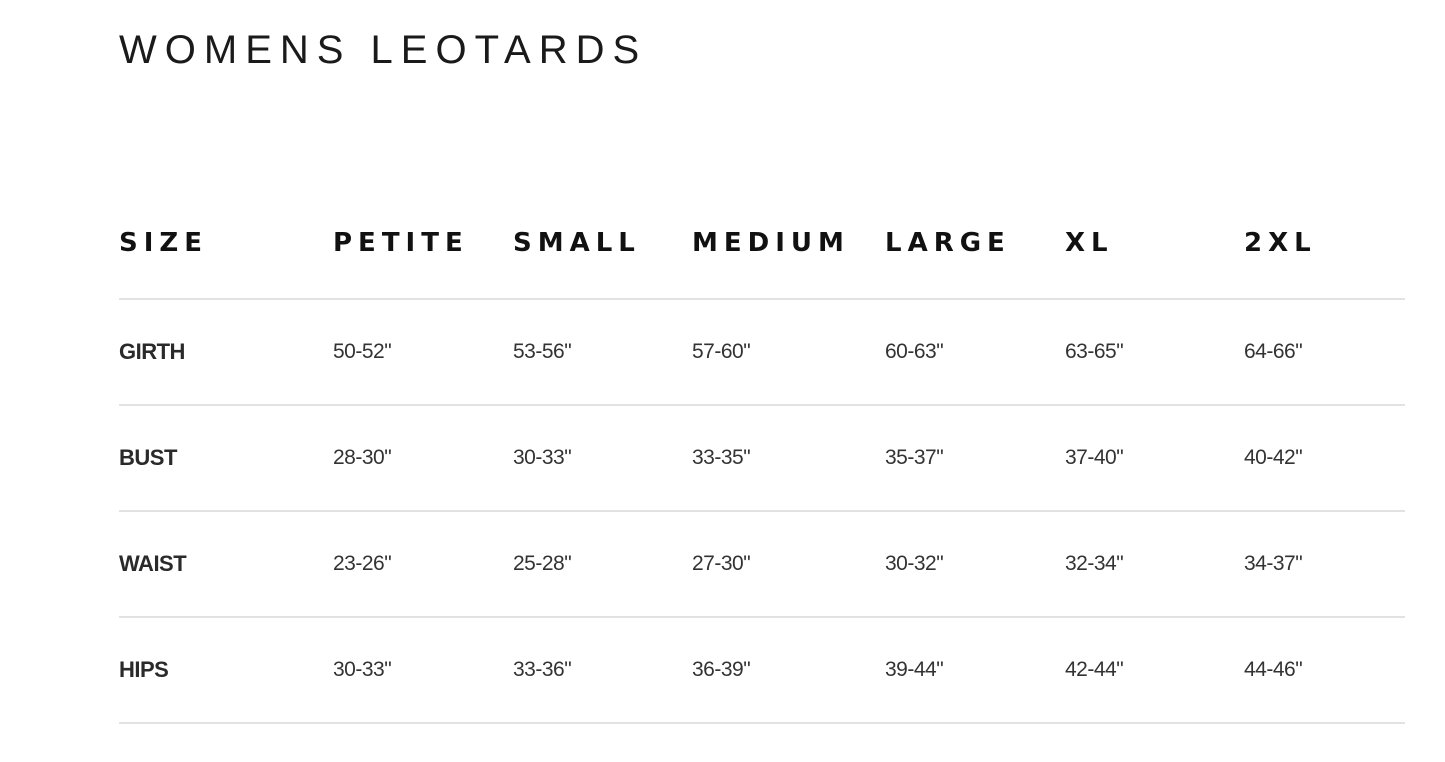 The height and width of the screenshot is (762, 1445). What do you see at coordinates (362, 563) in the screenshot?
I see `measurement-cell: 23-26"` at bounding box center [362, 563].